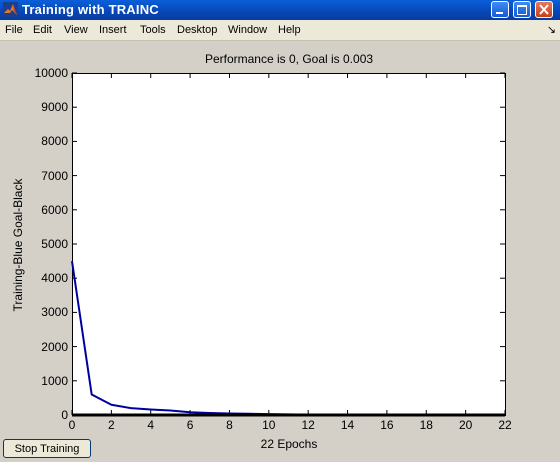 The width and height of the screenshot is (560, 462). I want to click on x-tick-label: 0, so click(72, 425).